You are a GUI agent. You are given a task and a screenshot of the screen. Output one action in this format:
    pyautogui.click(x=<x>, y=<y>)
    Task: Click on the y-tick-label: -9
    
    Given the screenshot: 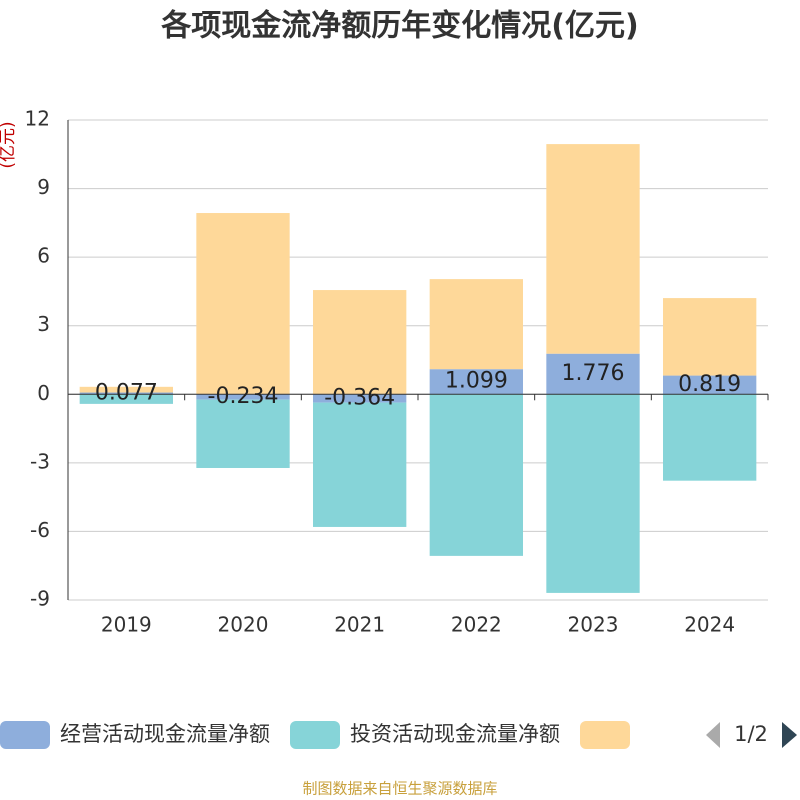 What is the action you would take?
    pyautogui.click(x=40, y=599)
    